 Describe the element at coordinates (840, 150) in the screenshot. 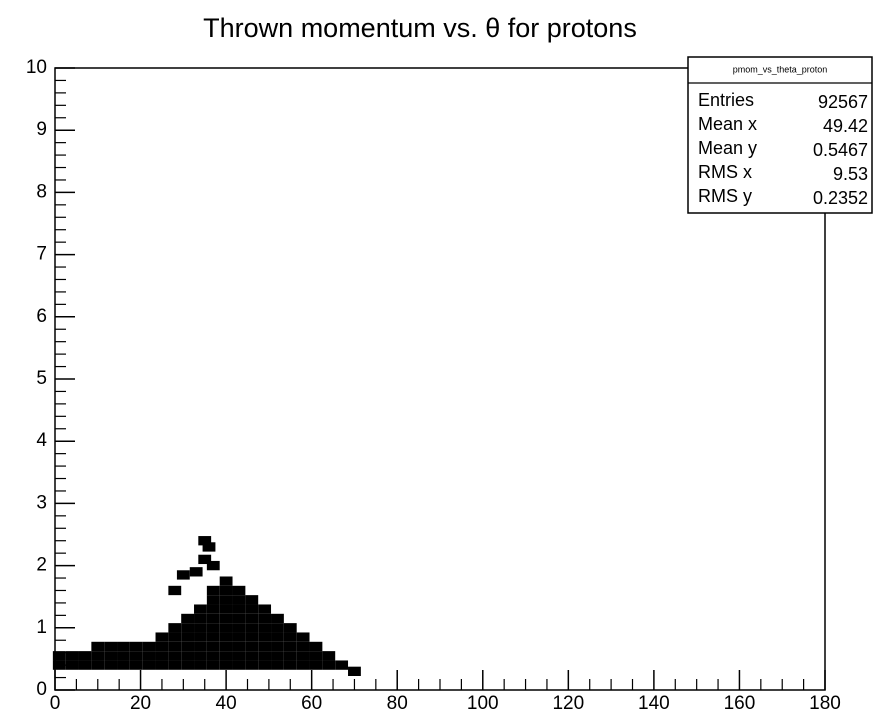

I see `stats-value: 0.5467` at that location.